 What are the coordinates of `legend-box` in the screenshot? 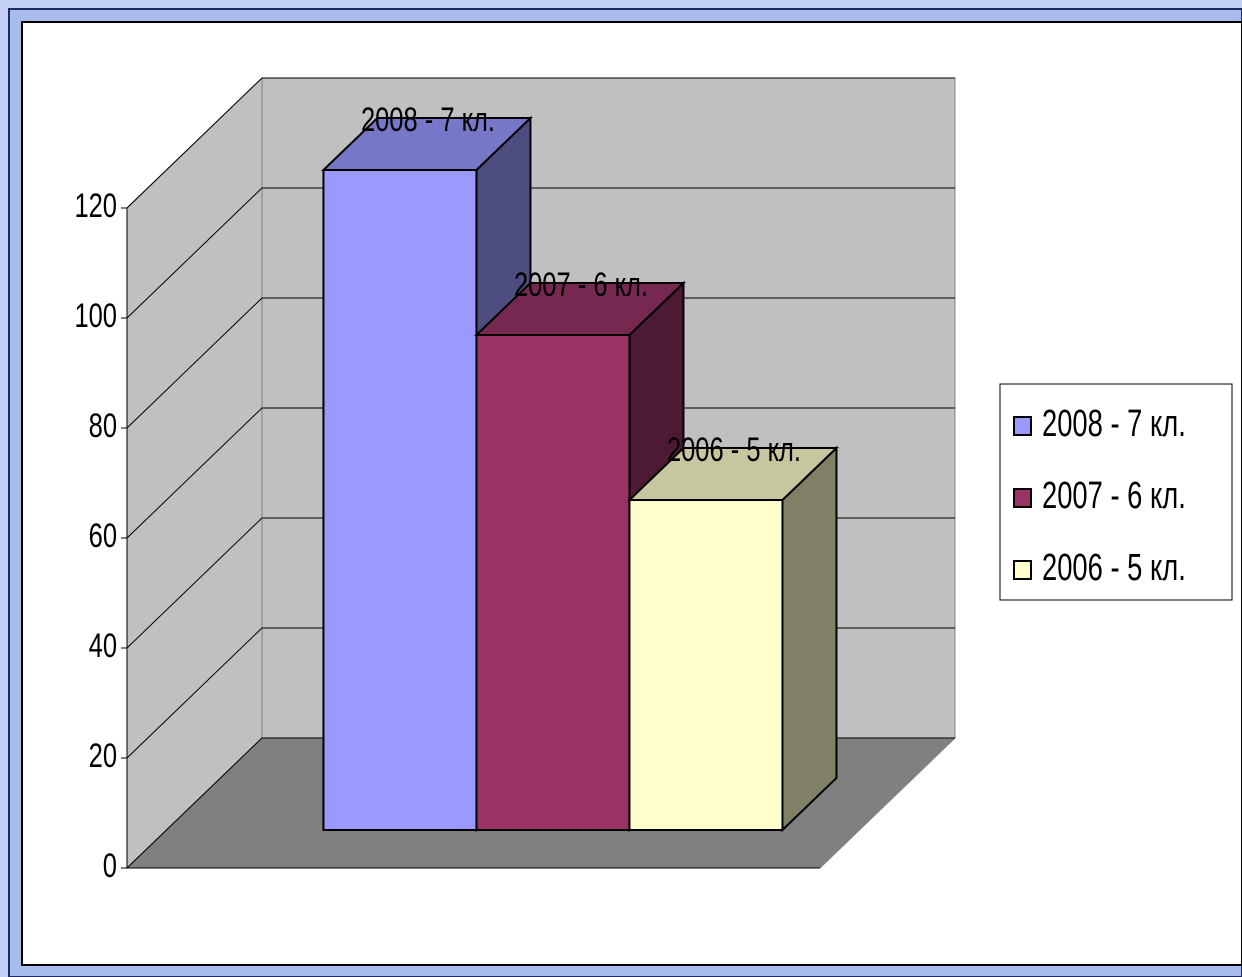 It's located at (1116, 492).